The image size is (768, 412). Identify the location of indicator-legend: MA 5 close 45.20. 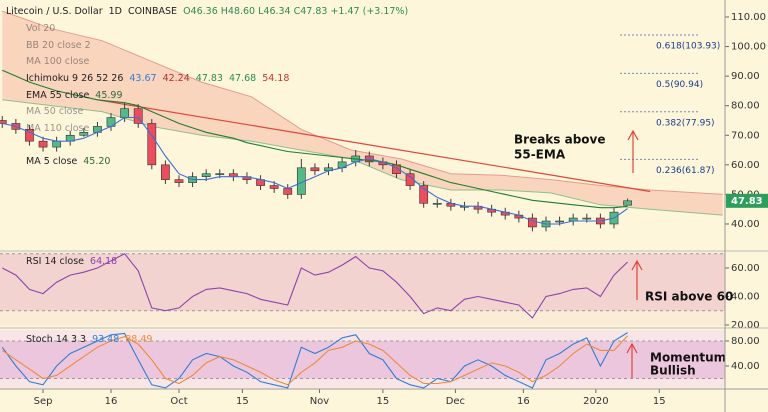
(68, 161).